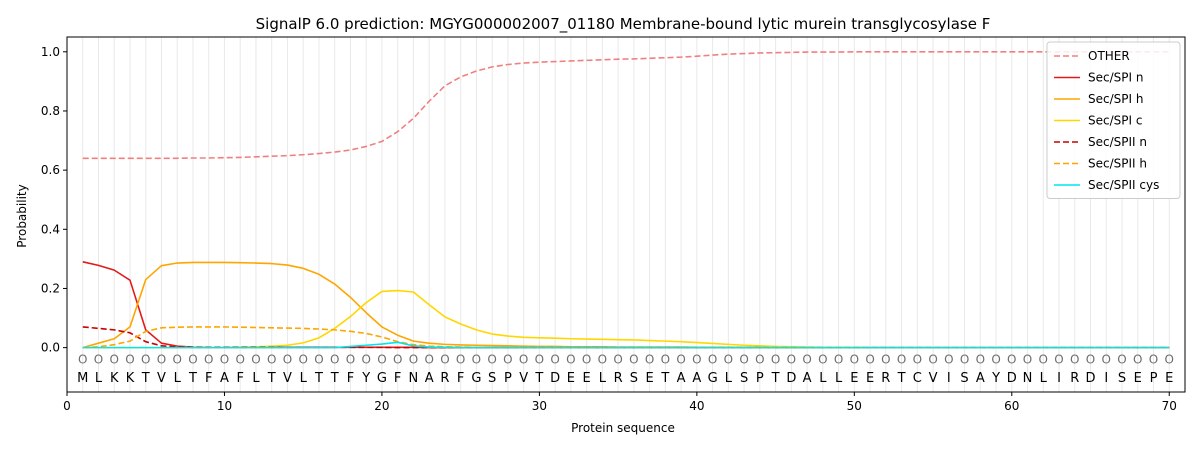  I want to click on series-line-sec-spi-c, so click(626, 319).